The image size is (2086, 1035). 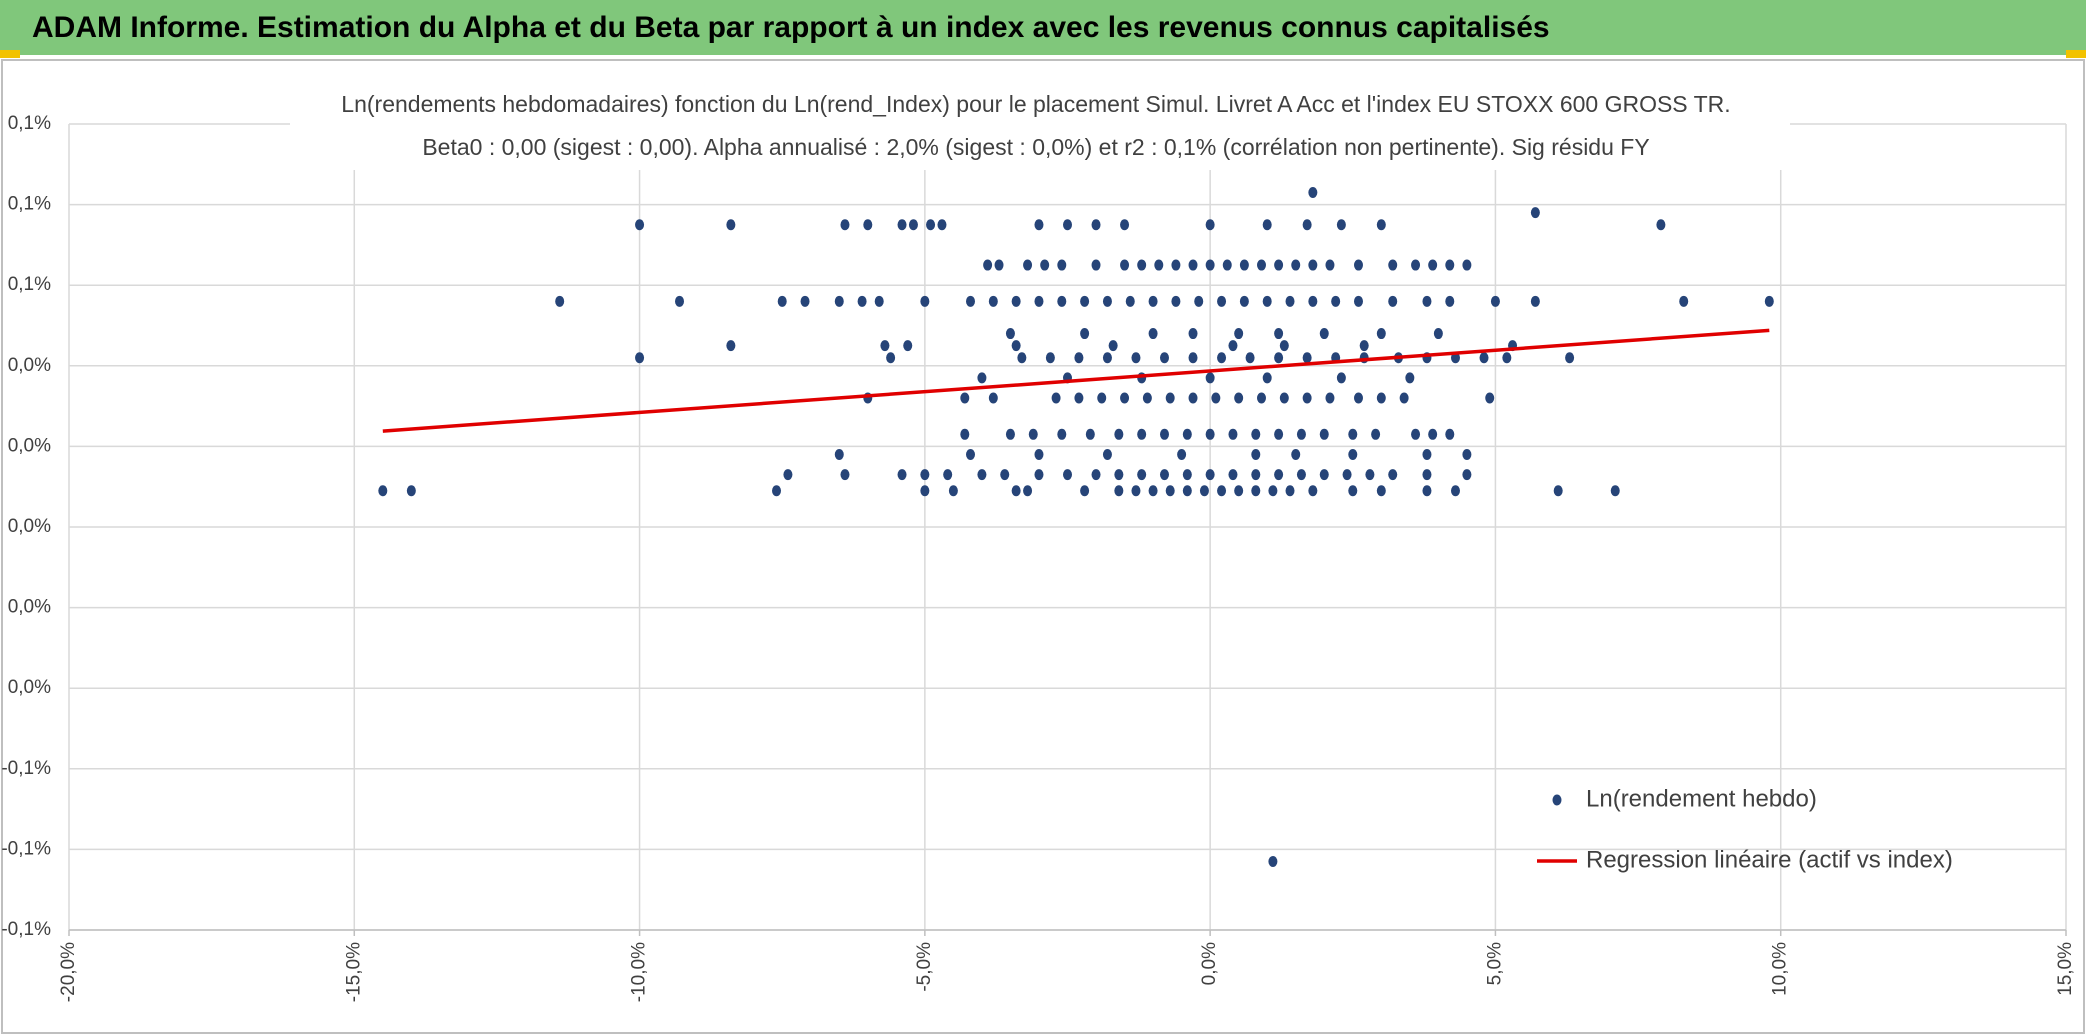 I want to click on x-tick-label: -15,0%, so click(x=353, y=972).